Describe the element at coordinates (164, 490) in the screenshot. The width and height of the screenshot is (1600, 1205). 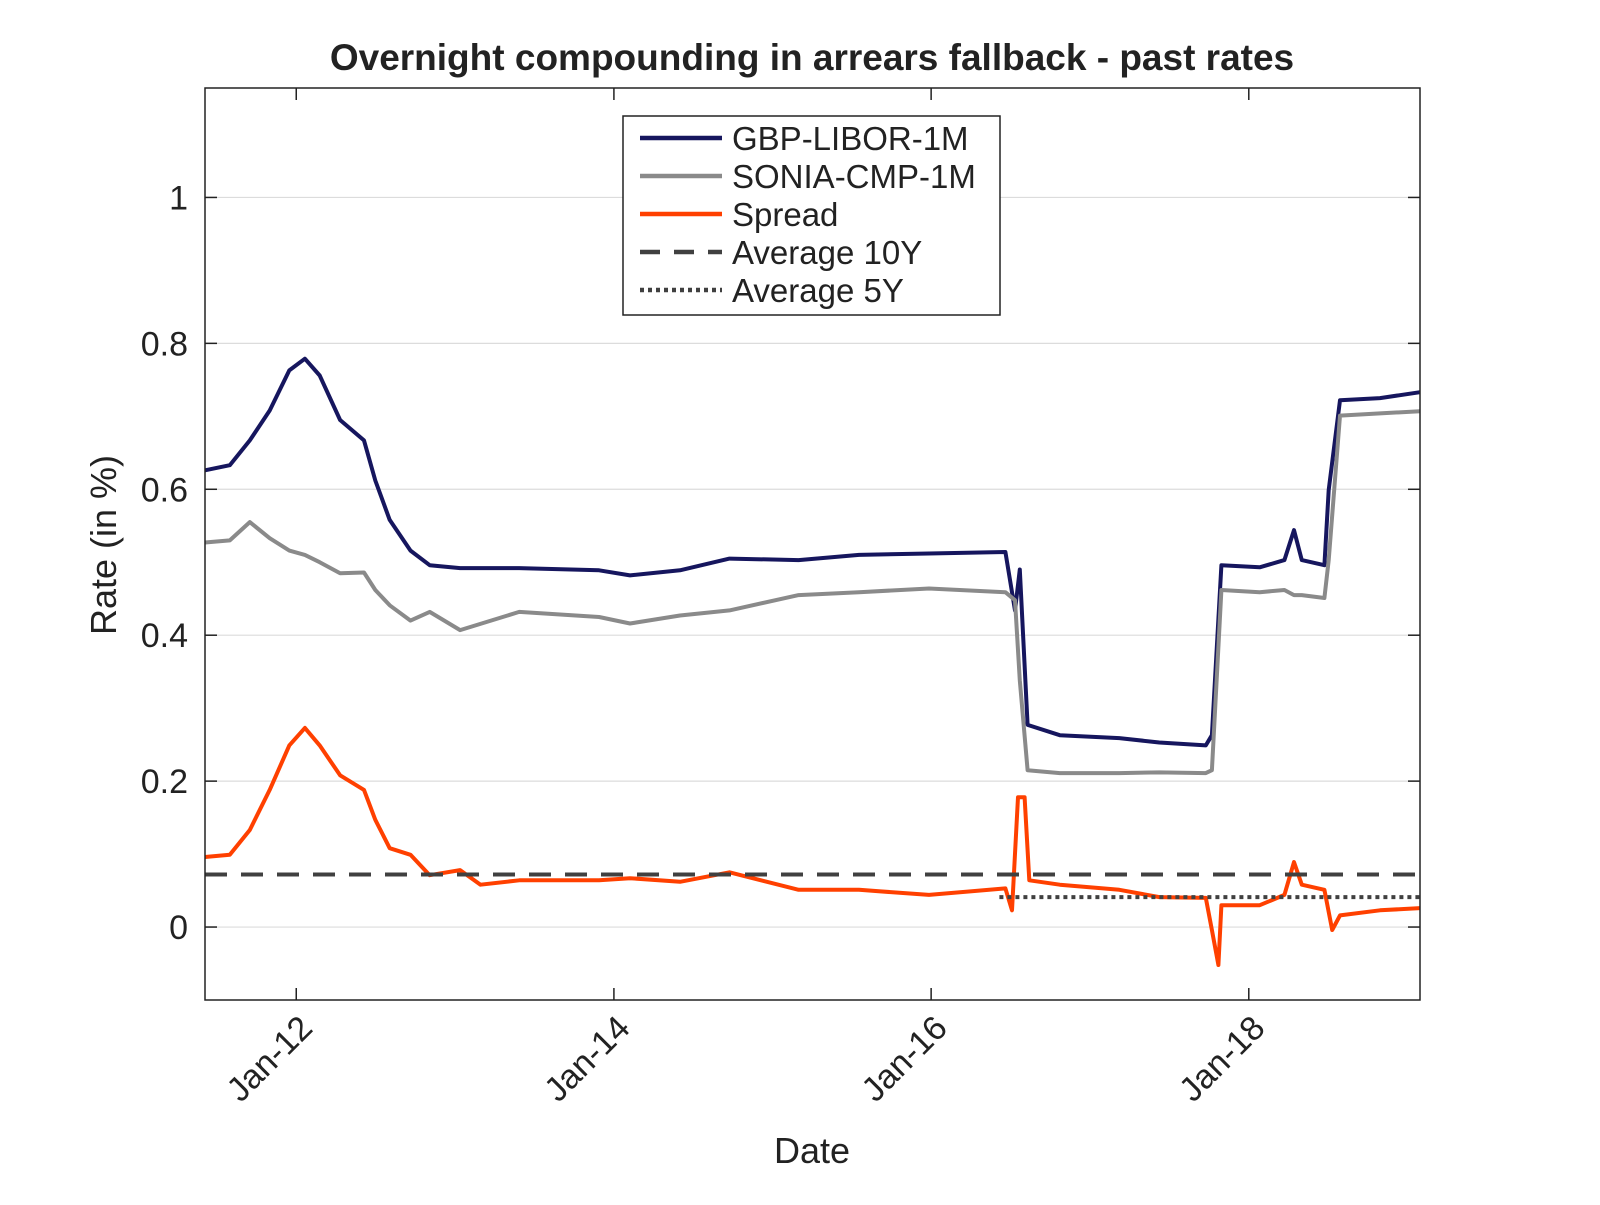
I see `y-tick-label: 0.6` at that location.